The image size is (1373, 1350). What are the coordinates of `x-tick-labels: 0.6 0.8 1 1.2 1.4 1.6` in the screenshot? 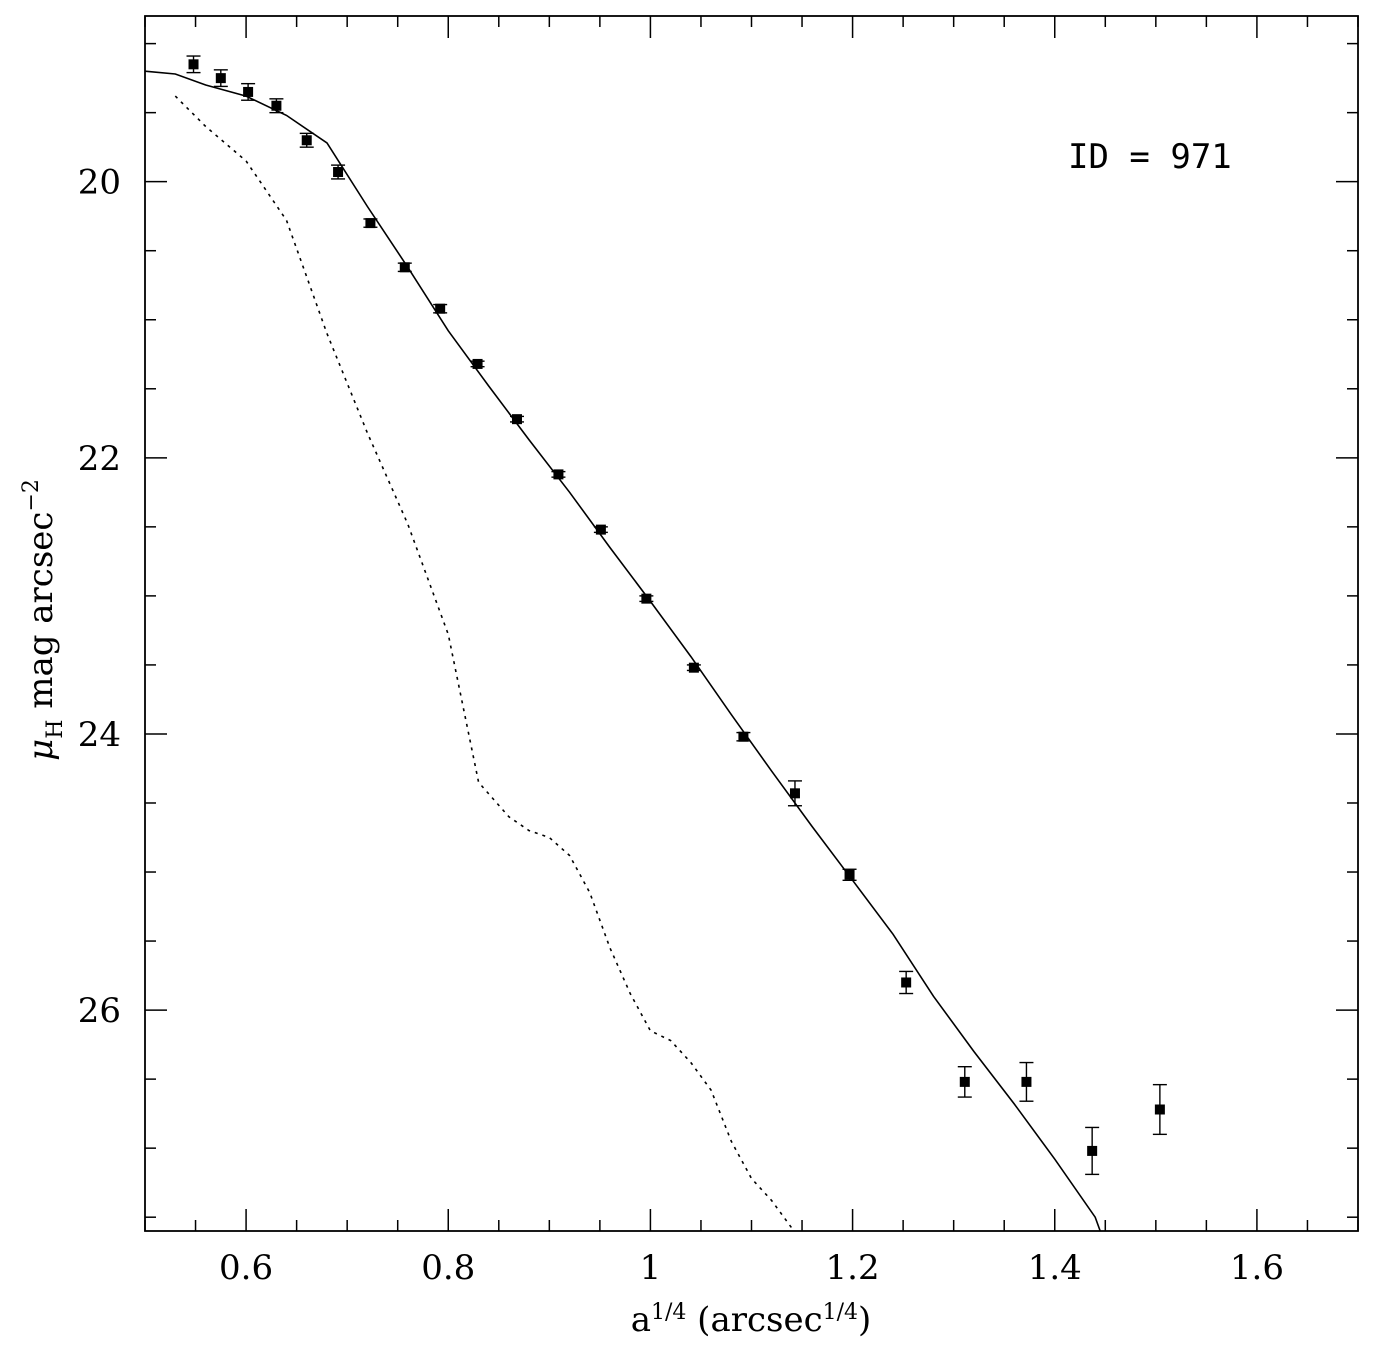 It's located at (751, 1268).